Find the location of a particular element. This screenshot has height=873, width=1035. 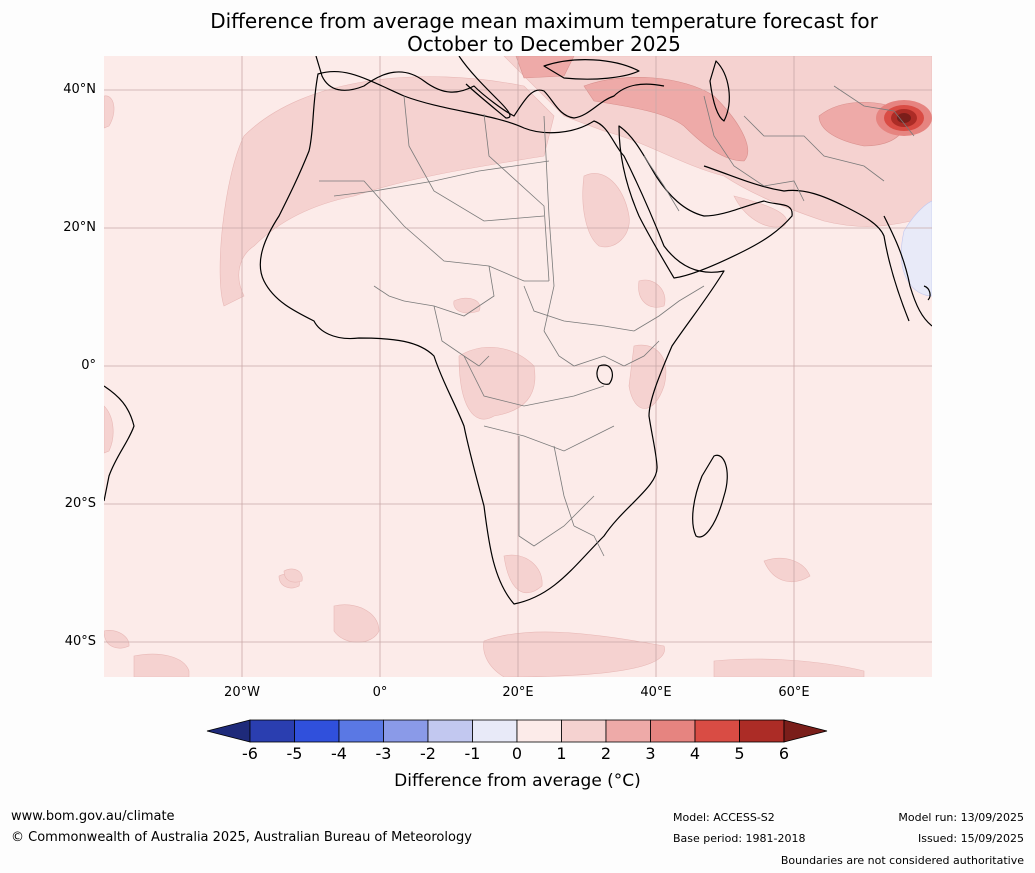

lat-label-20n: 20°N is located at coordinates (79, 227).